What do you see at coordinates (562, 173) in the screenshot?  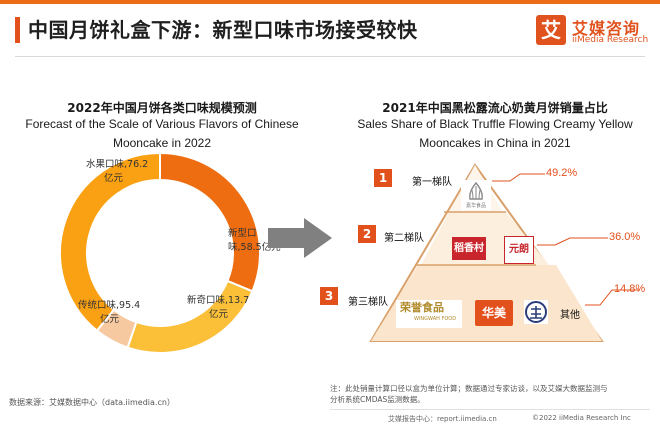 I see `tier-1-value: 49.2%` at bounding box center [562, 173].